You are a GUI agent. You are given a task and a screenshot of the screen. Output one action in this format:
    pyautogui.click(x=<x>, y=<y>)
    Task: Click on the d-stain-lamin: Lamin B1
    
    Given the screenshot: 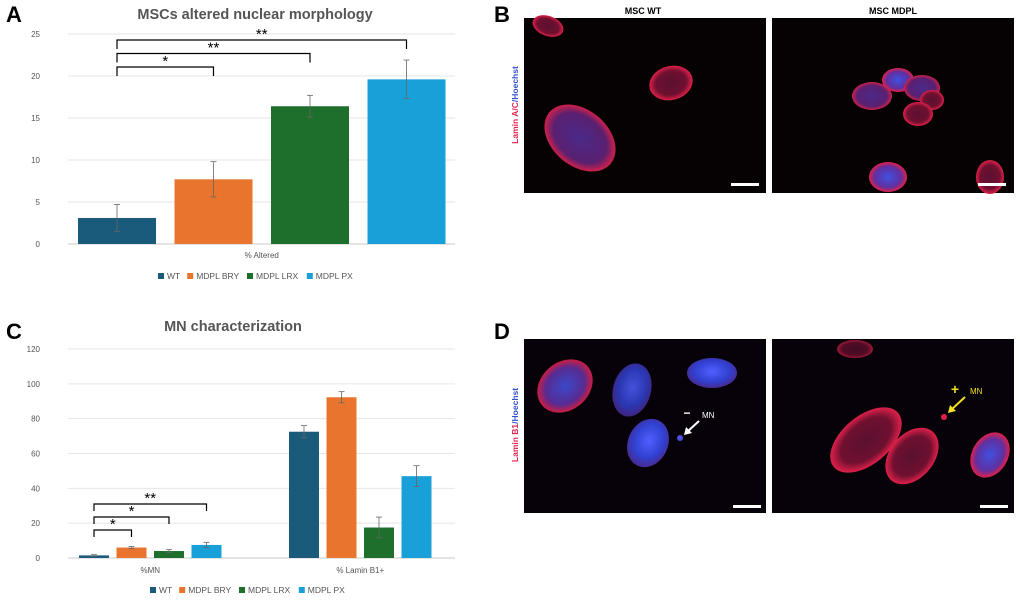 What is the action you would take?
    pyautogui.click(x=515, y=443)
    